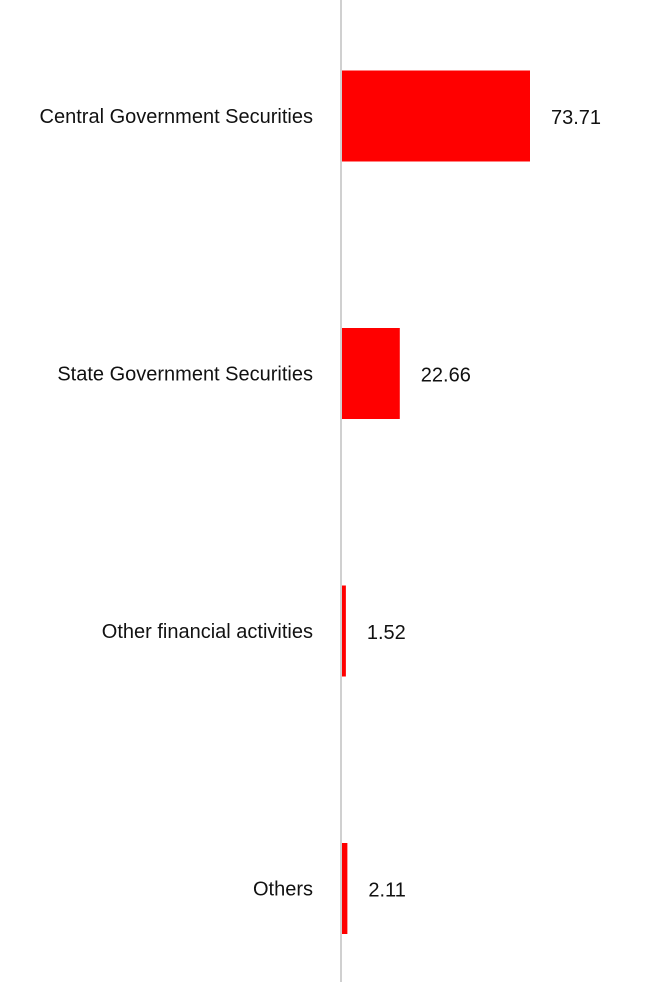  What do you see at coordinates (283, 890) in the screenshot?
I see `category-label-4: Others` at bounding box center [283, 890].